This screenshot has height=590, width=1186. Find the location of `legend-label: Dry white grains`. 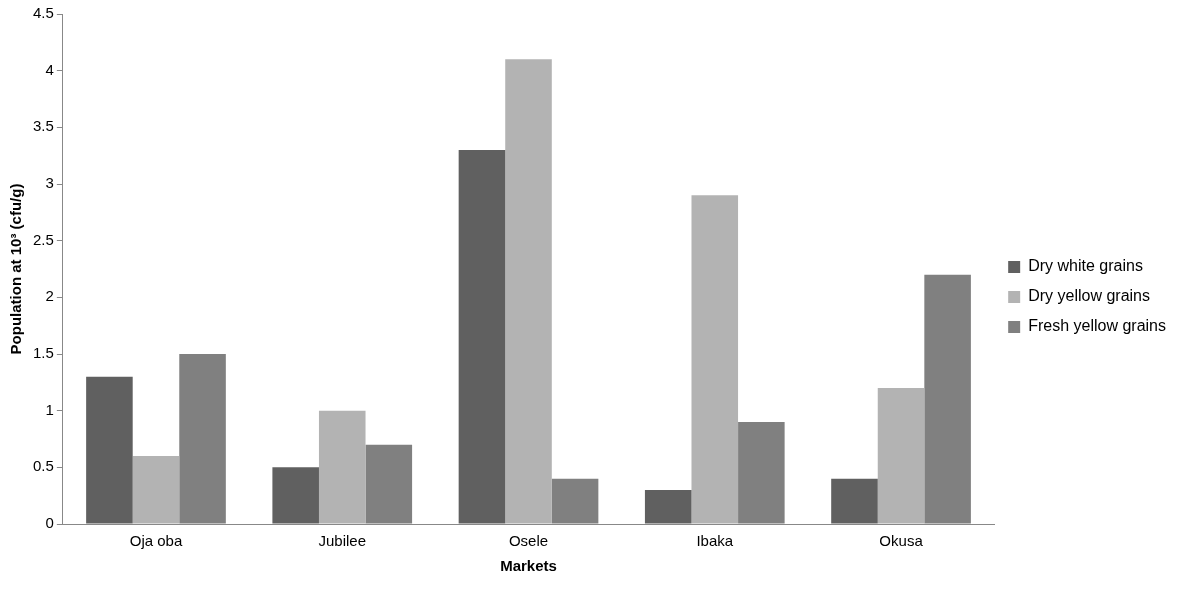

legend-label: Dry white grains is located at coordinates (1085, 266).